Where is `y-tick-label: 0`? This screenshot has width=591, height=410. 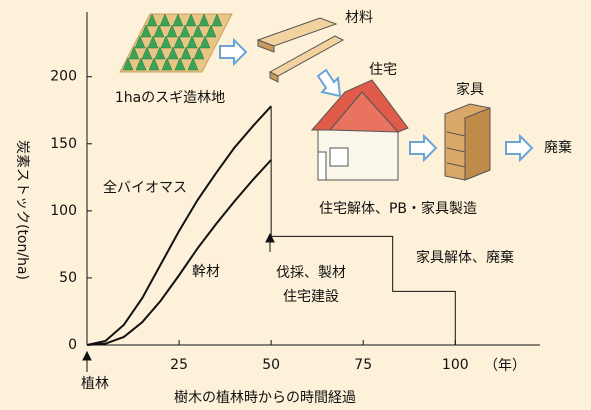
y-tick-label: 0 is located at coordinates (72, 345).